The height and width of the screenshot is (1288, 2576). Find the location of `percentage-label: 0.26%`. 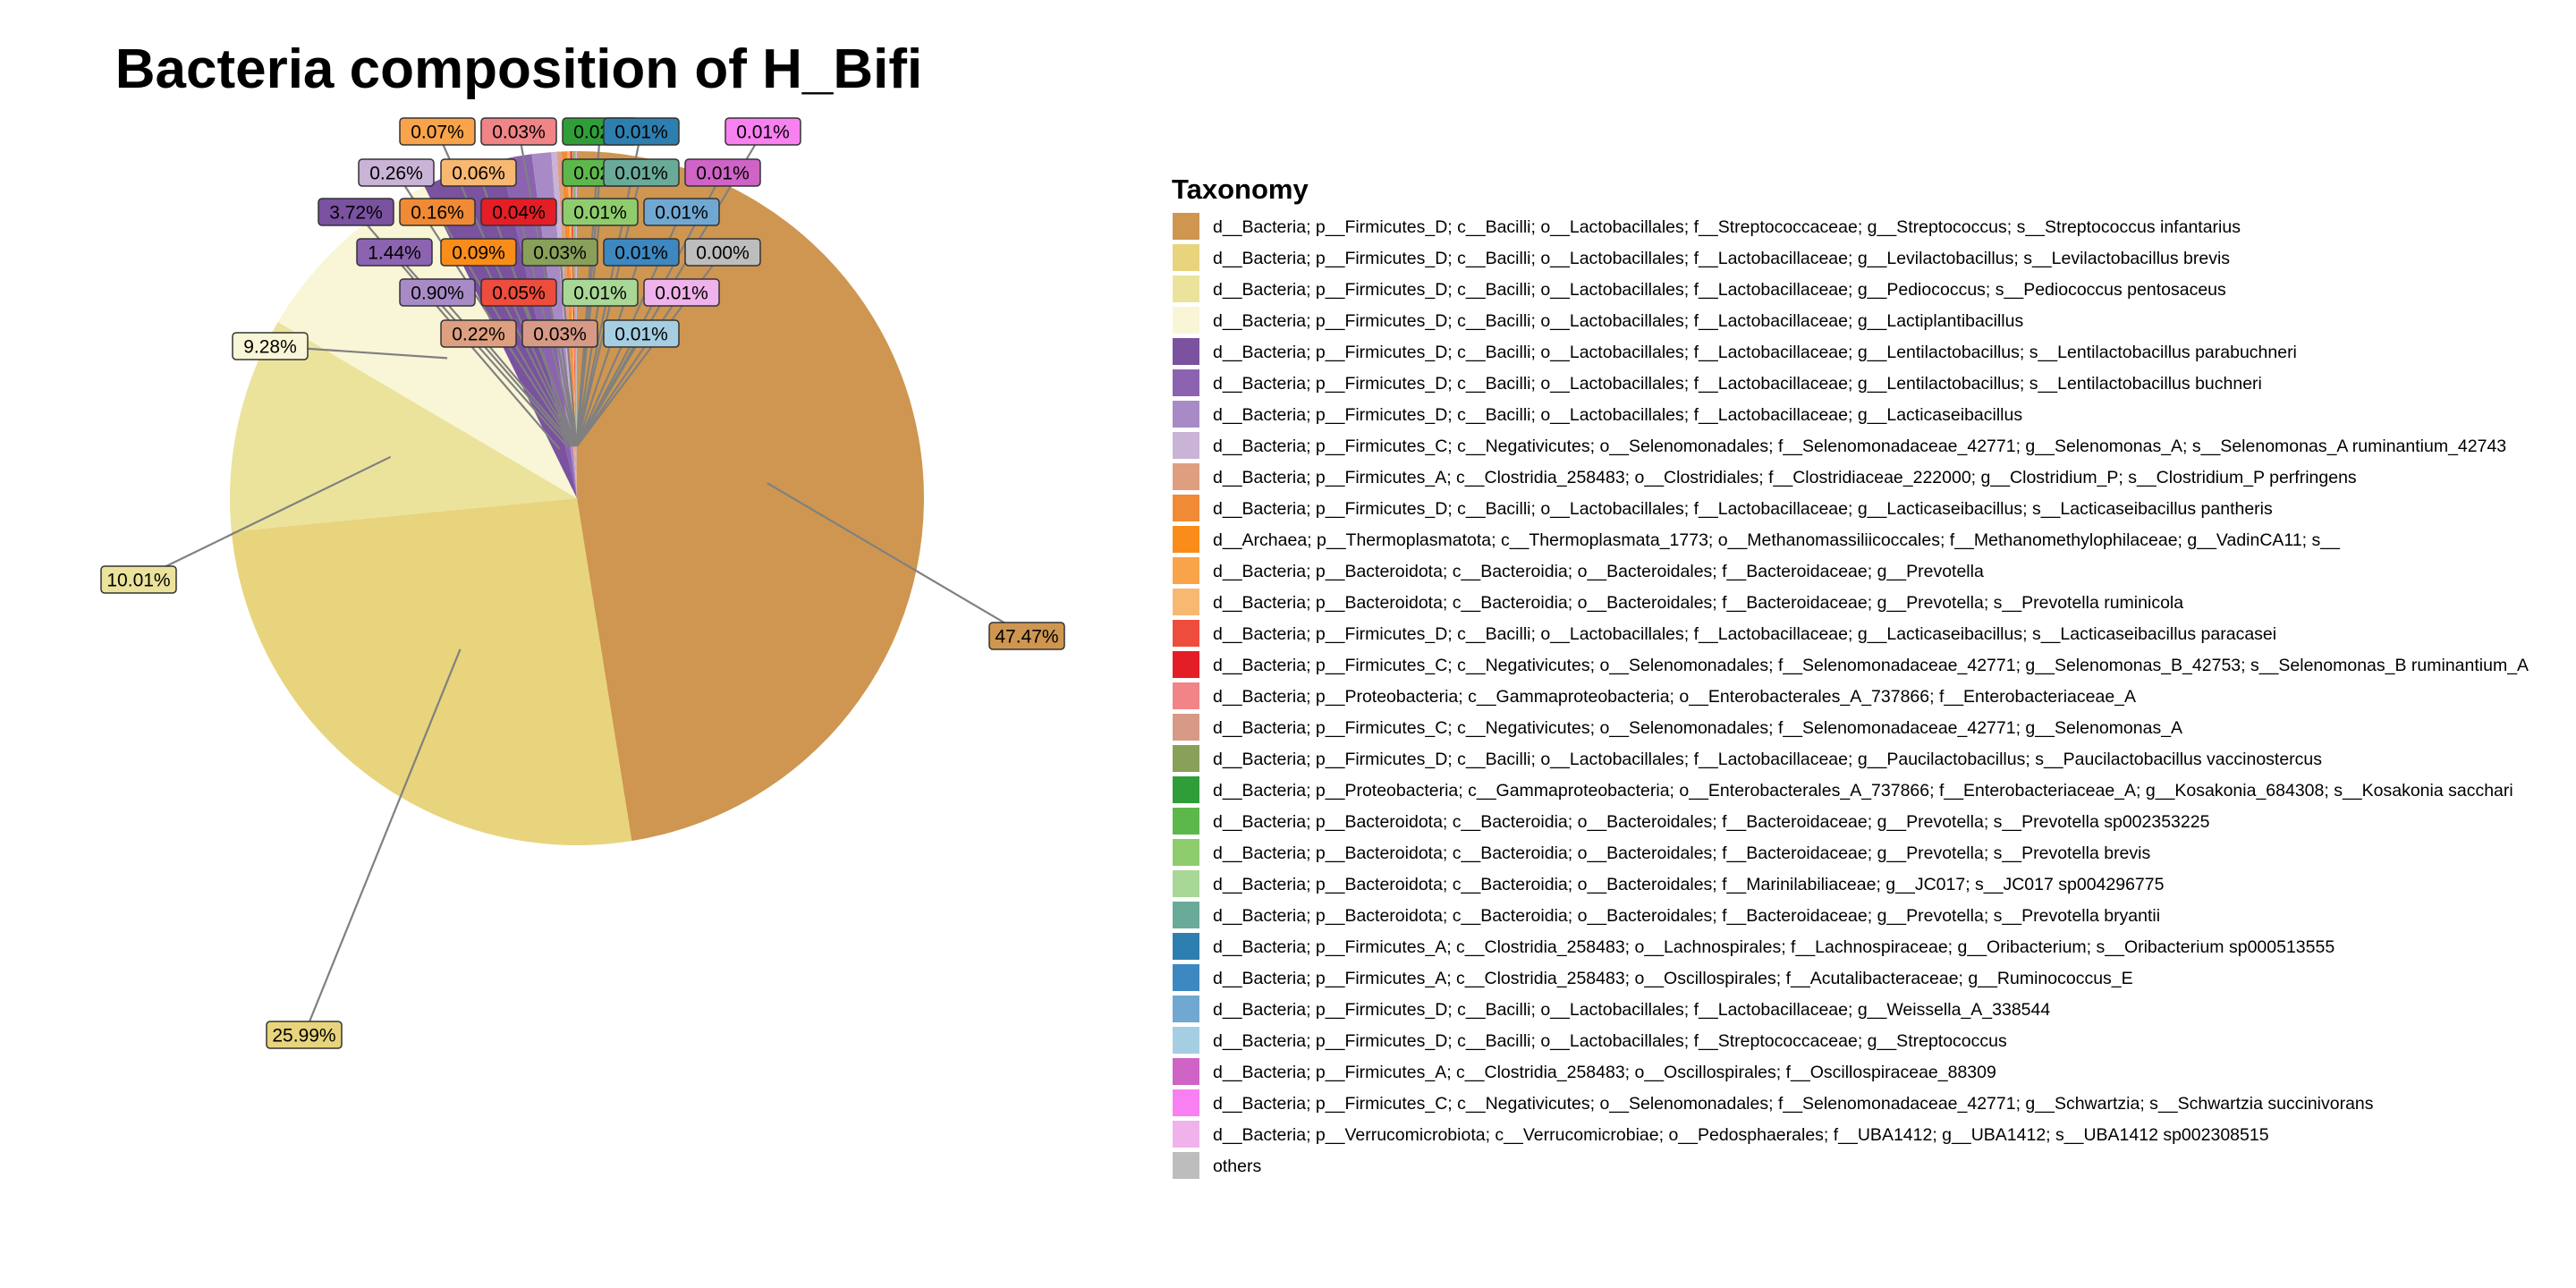

percentage-label: 0.26% is located at coordinates (396, 174).